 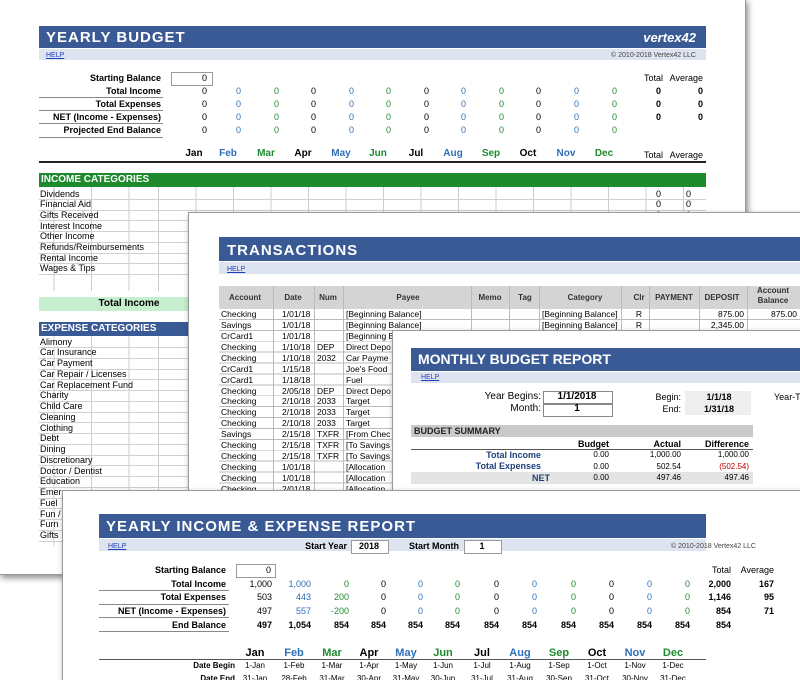 What do you see at coordinates (520, 665) in the screenshot?
I see `date-cell: 1-Aug` at bounding box center [520, 665].